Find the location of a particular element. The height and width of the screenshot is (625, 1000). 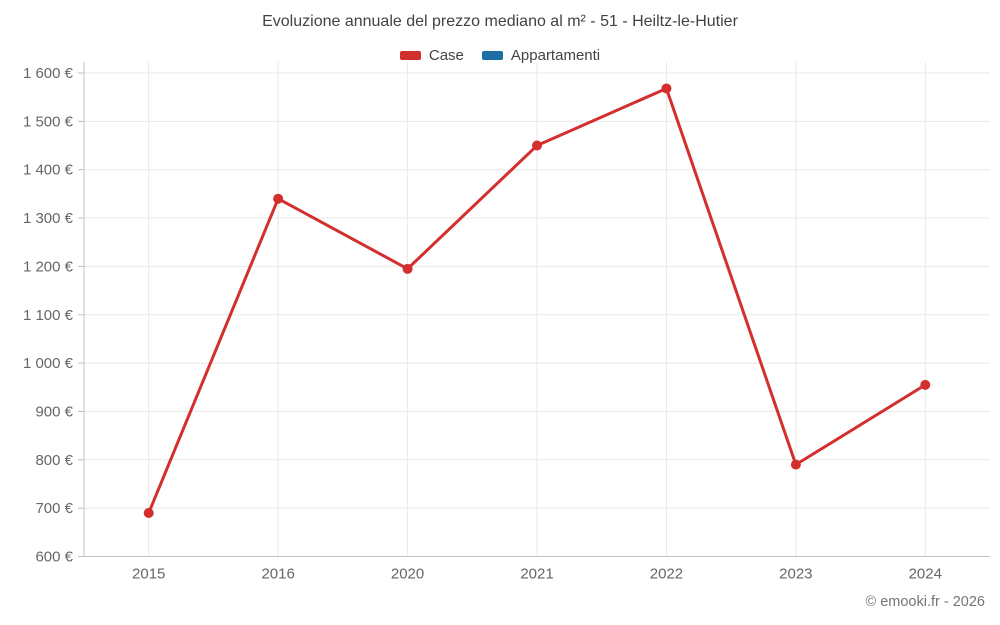

legend-item-appartamenti: Appartamenti is located at coordinates (541, 55).